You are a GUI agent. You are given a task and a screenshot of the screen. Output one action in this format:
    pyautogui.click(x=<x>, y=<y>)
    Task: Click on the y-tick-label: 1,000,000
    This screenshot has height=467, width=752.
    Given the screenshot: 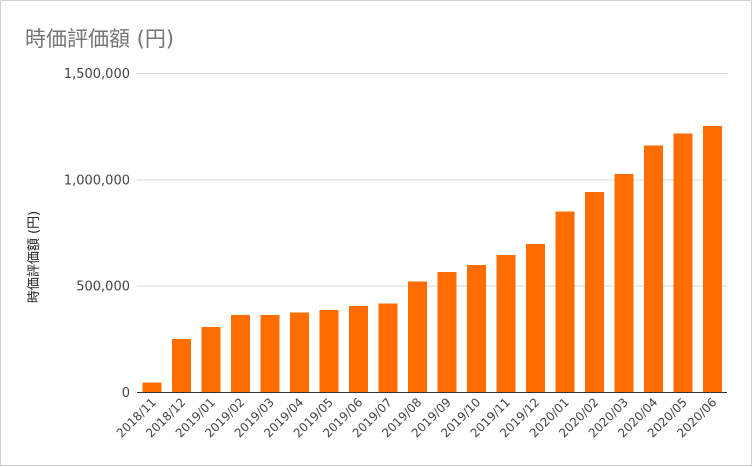 What is the action you would take?
    pyautogui.click(x=97, y=180)
    